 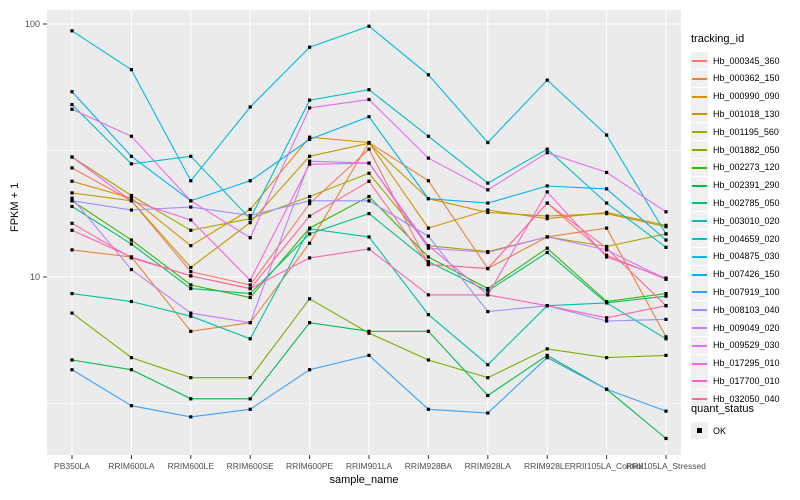 I want to click on legend-item-Hb_009049_020: Hb_009049_020, so click(x=735, y=327).